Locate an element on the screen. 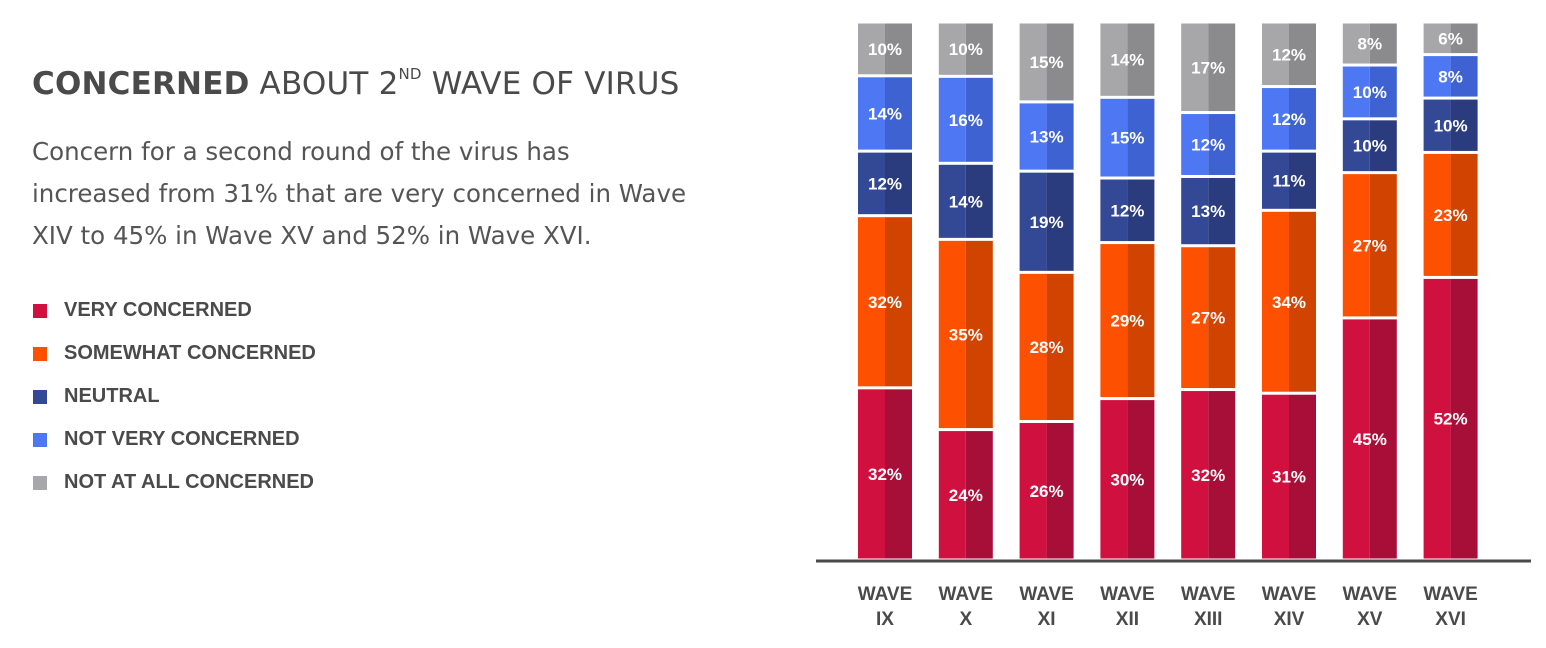 The height and width of the screenshot is (648, 1546). title-text-end: WAVE OF VIRUS is located at coordinates (550, 84).